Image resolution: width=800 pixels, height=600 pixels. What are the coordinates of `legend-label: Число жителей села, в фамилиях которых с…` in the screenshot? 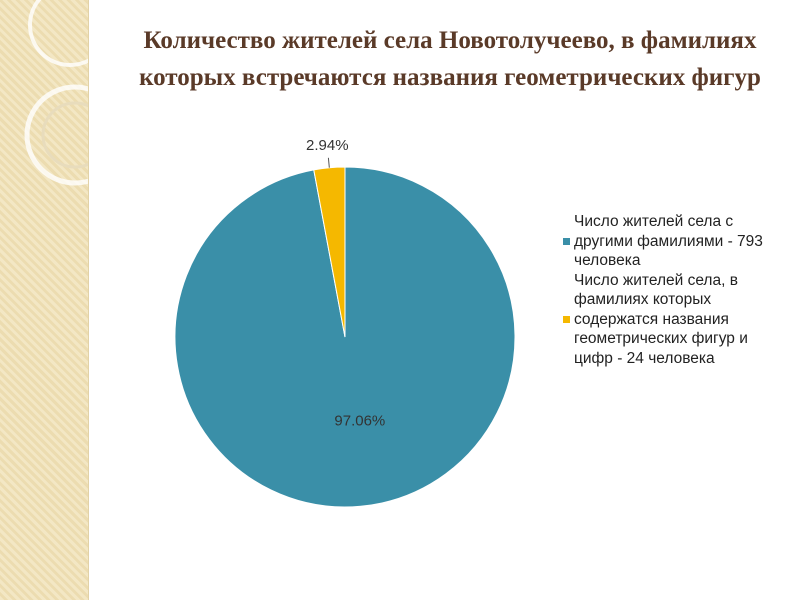 It's located at (661, 319).